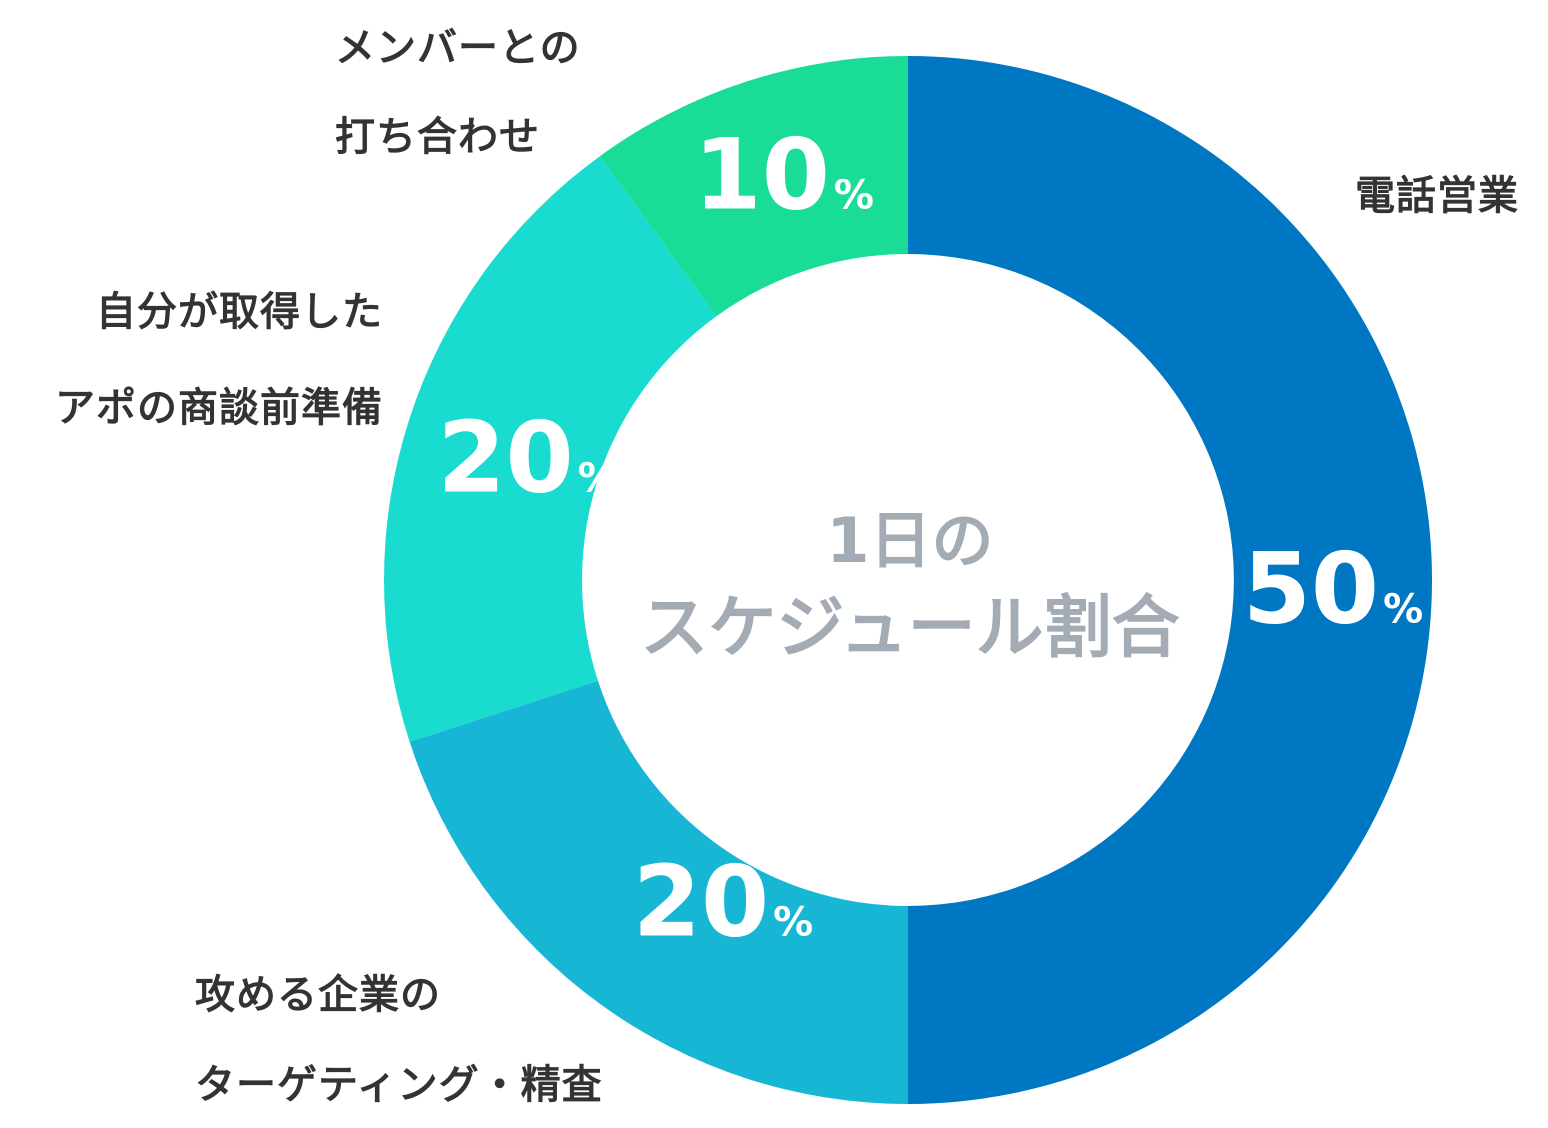 Image resolution: width=1548 pixels, height=1128 pixels. I want to click on label-targeting-line-1: 攻める企業の, so click(318, 995).